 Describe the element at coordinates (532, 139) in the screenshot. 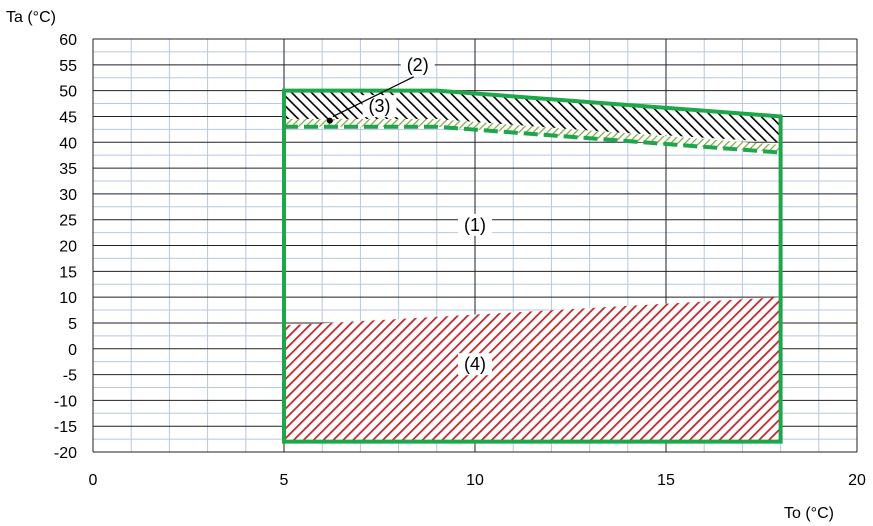

I see `region-3-dashed-line` at that location.